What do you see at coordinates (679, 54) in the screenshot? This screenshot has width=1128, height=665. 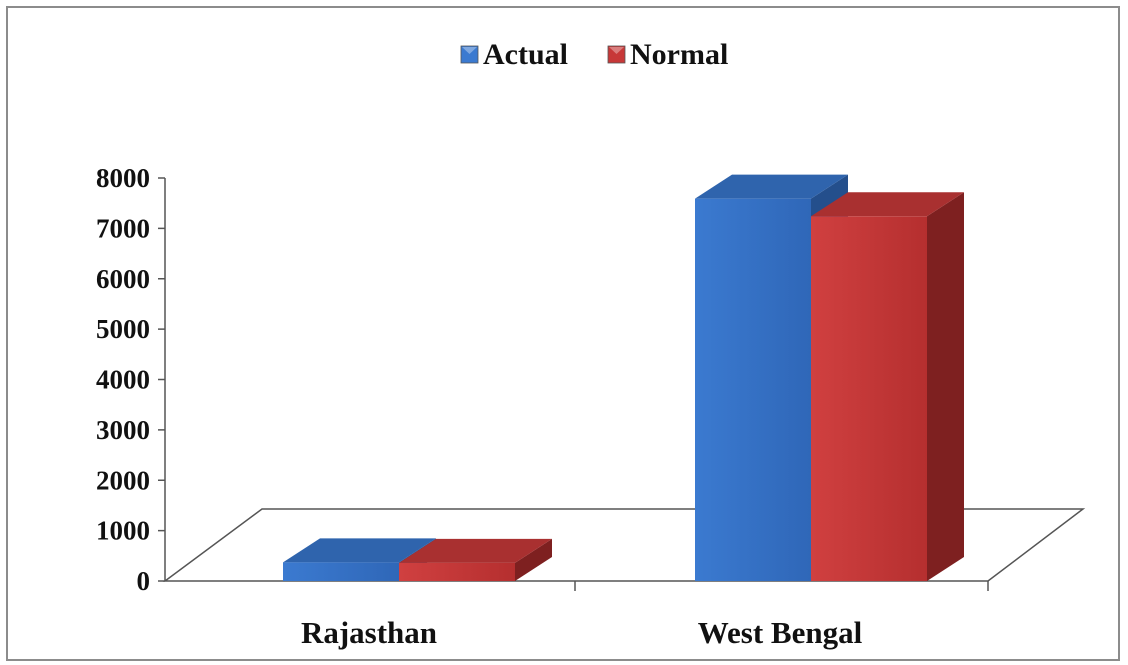 I see `legend-label: Normal` at bounding box center [679, 54].